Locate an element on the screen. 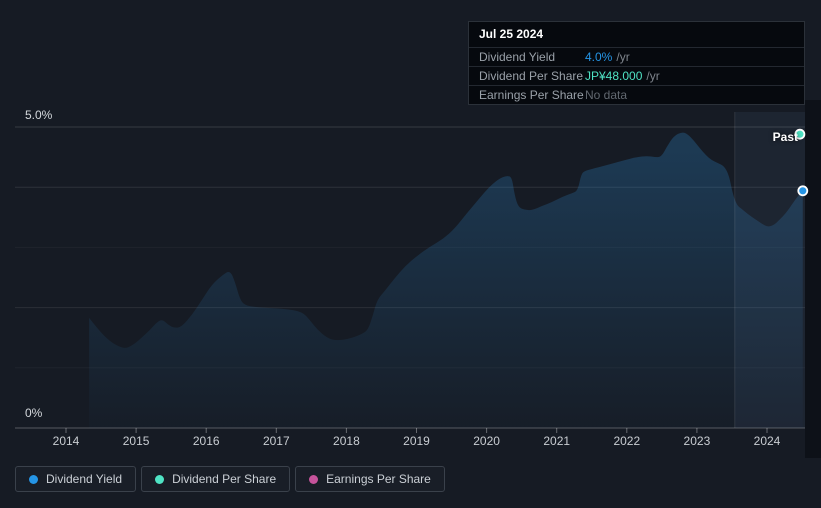 Image resolution: width=821 pixels, height=508 pixels. dividend-per-share-dot-icon is located at coordinates (160, 479).